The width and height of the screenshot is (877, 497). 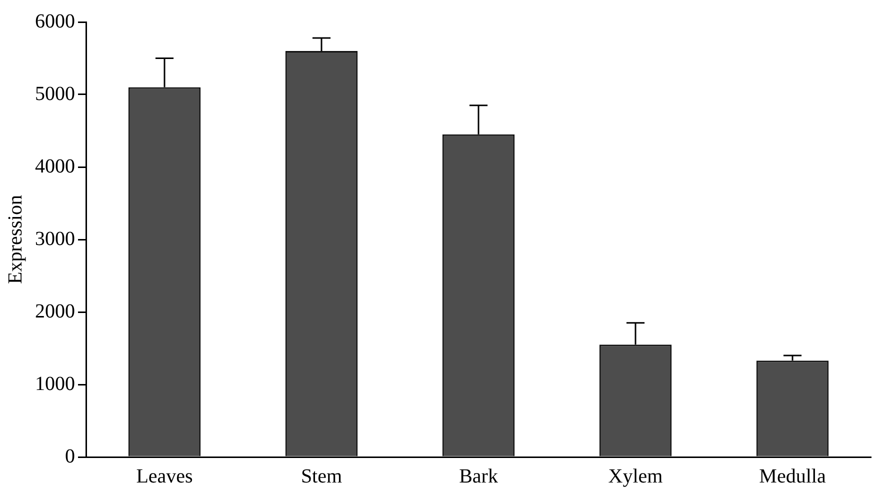 What do you see at coordinates (15, 239) in the screenshot?
I see `y-axis-title: Expression` at bounding box center [15, 239].